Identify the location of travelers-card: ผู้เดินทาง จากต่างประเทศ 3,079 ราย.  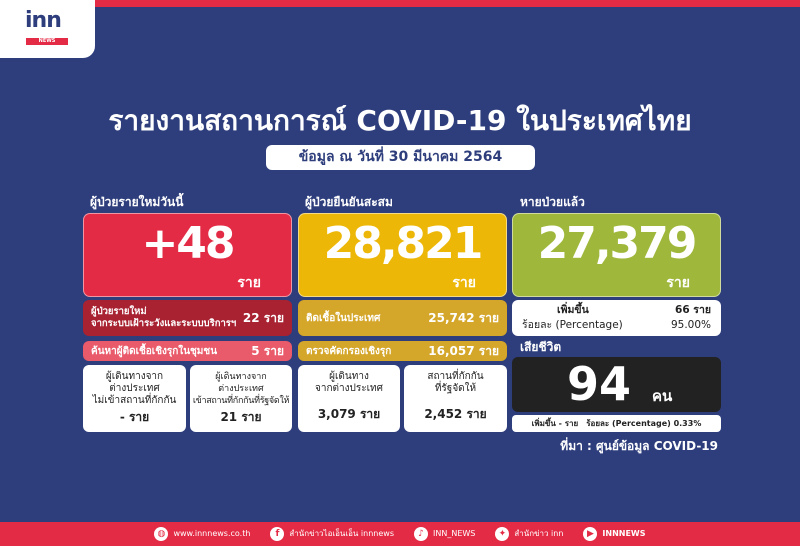
(349, 398).